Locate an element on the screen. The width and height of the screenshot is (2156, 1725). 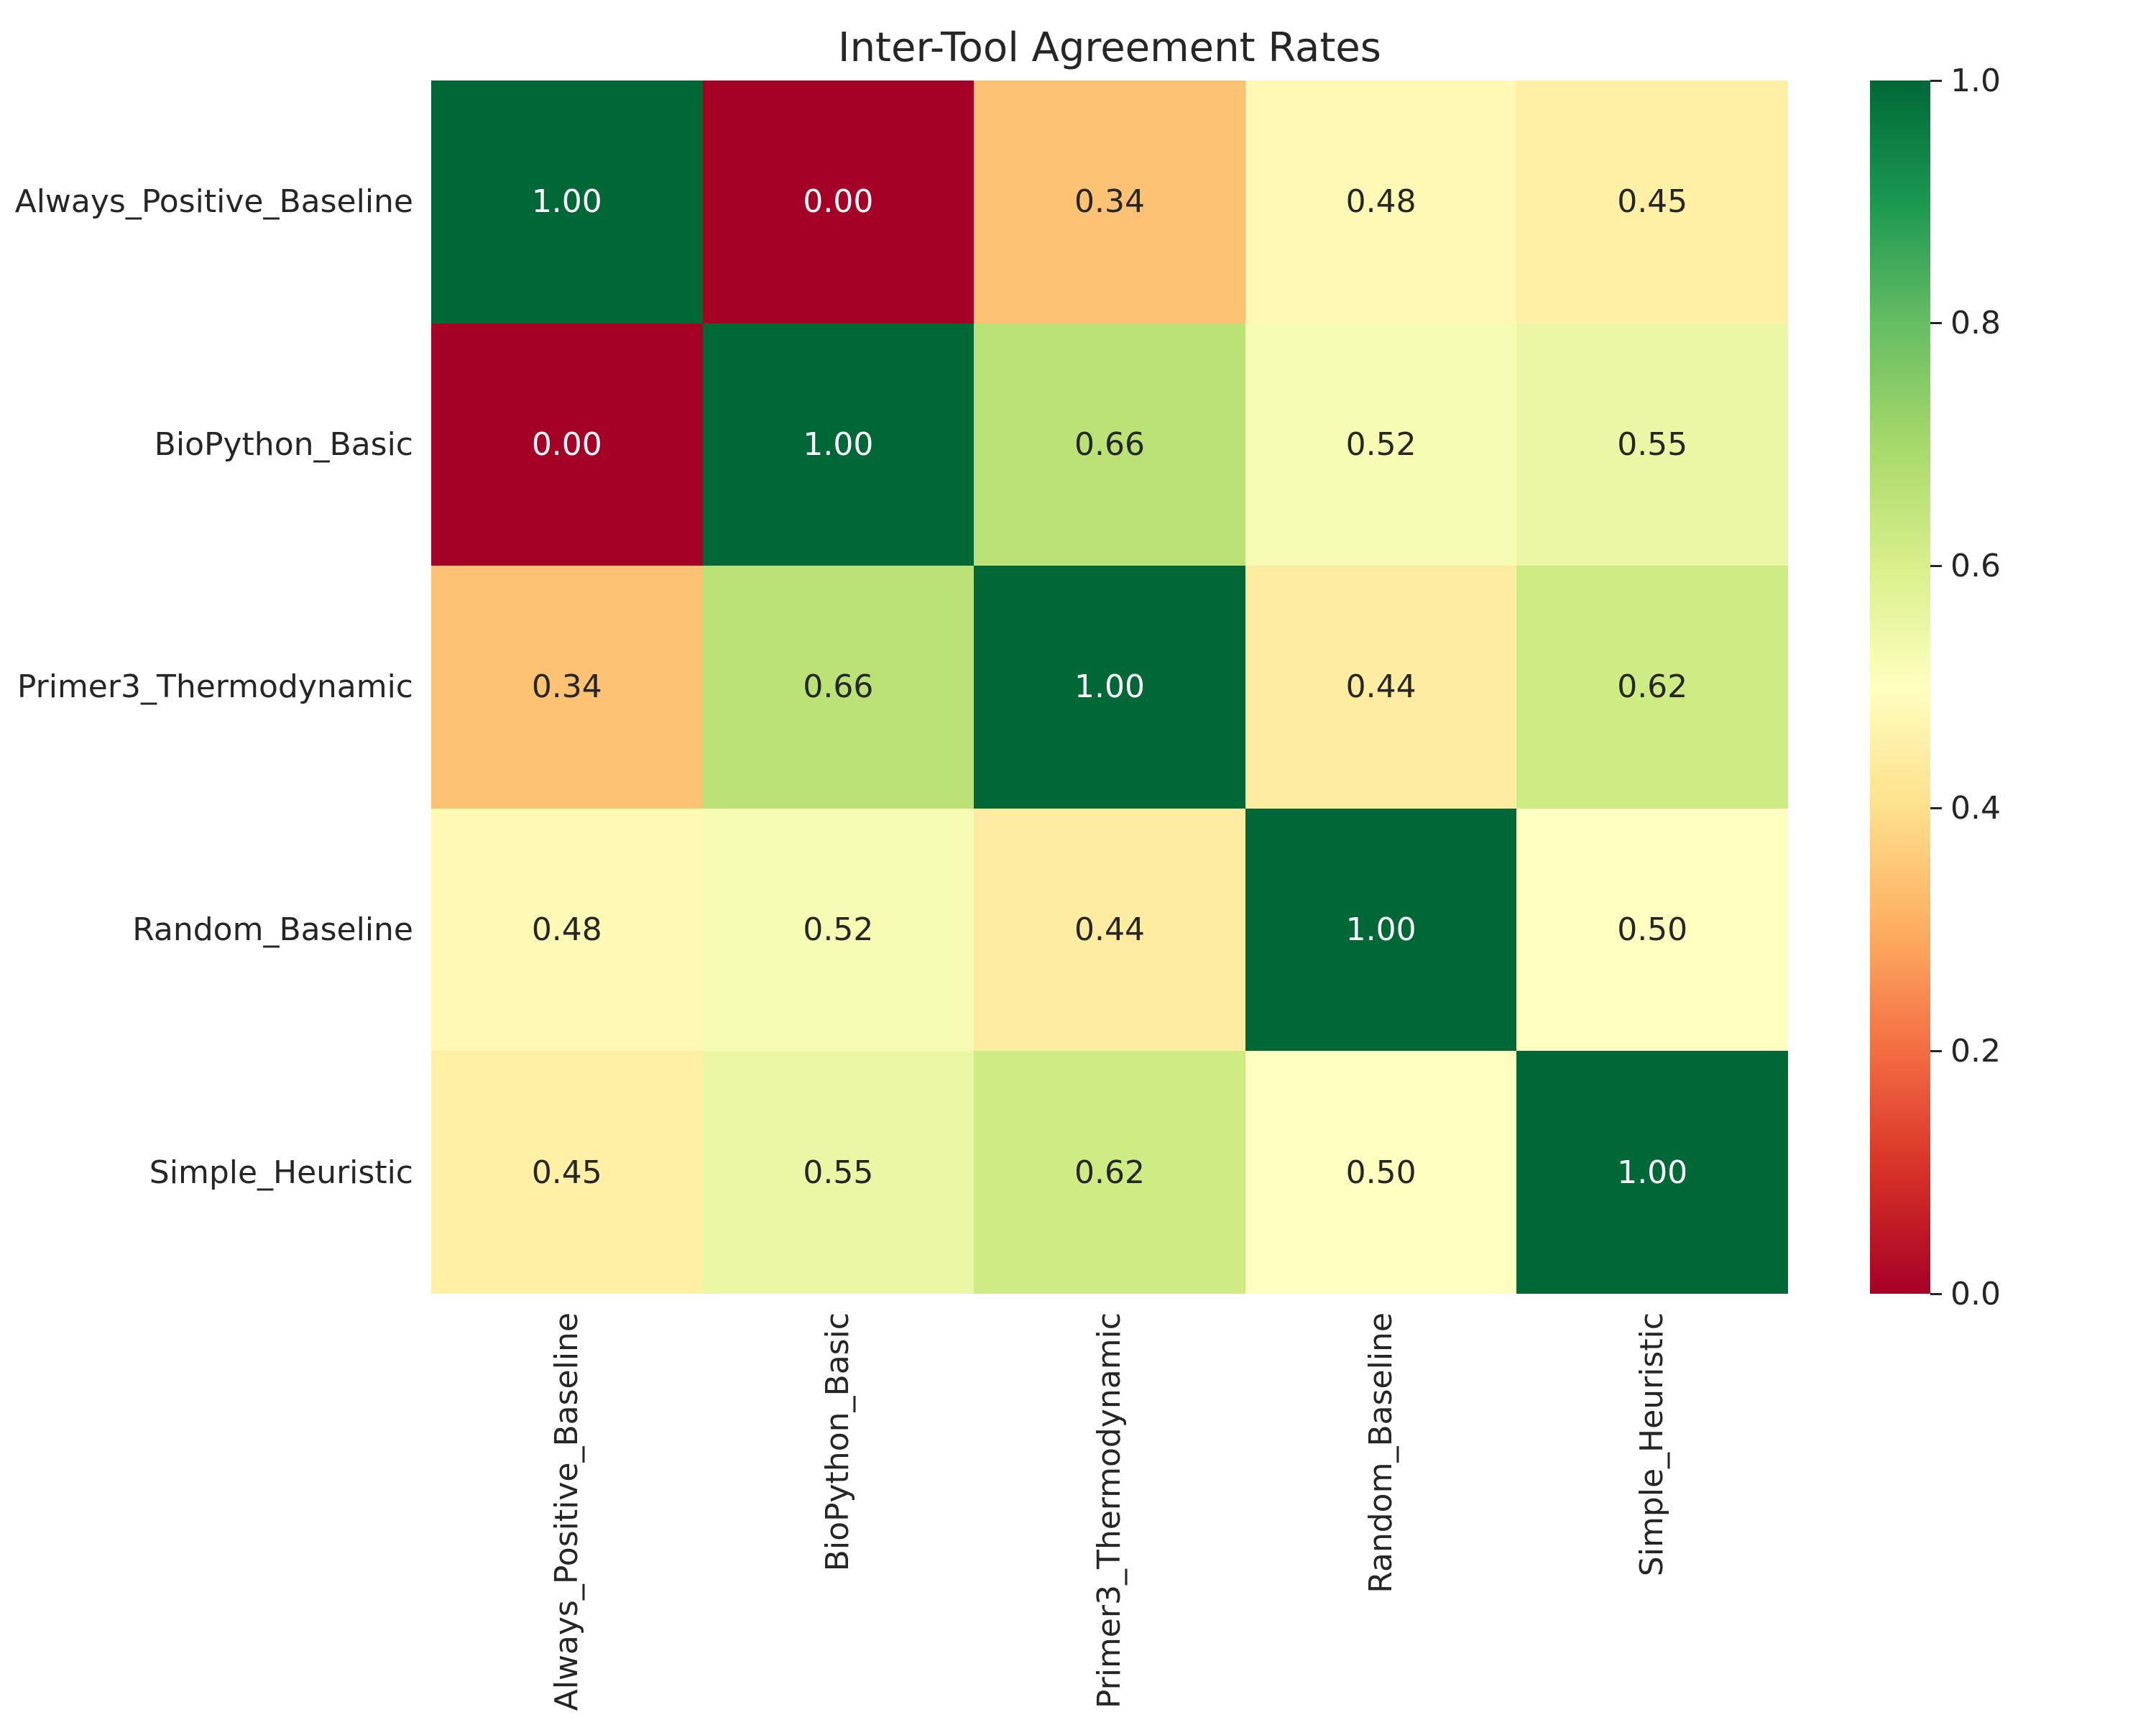
y-tick-label: BioPython_Basic is located at coordinates (283, 444).